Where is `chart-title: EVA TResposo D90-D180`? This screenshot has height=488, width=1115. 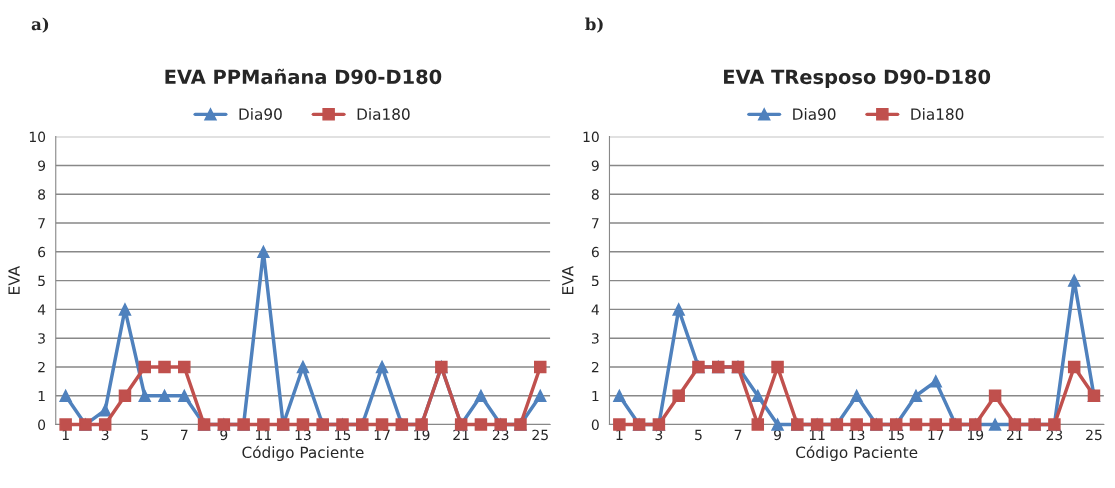
chart-title: EVA TResposo D90-D180 is located at coordinates (857, 78).